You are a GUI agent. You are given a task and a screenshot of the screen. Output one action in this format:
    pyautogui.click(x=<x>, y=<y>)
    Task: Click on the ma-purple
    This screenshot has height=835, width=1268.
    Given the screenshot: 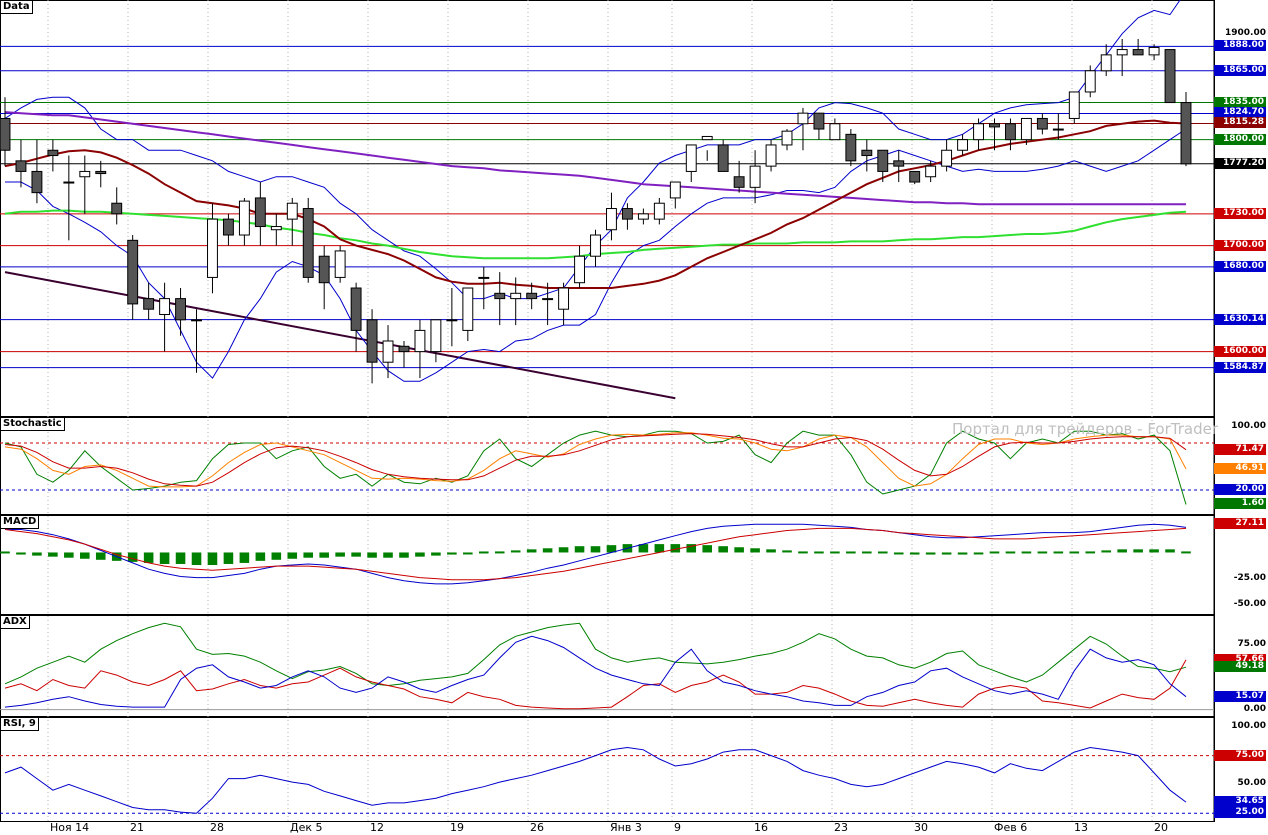 What is the action you would take?
    pyautogui.click(x=595, y=158)
    